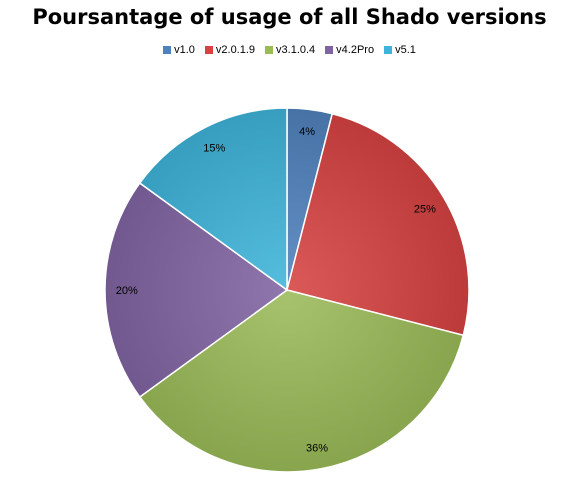  Describe the element at coordinates (425, 210) in the screenshot. I see `data-label: 25%` at that location.